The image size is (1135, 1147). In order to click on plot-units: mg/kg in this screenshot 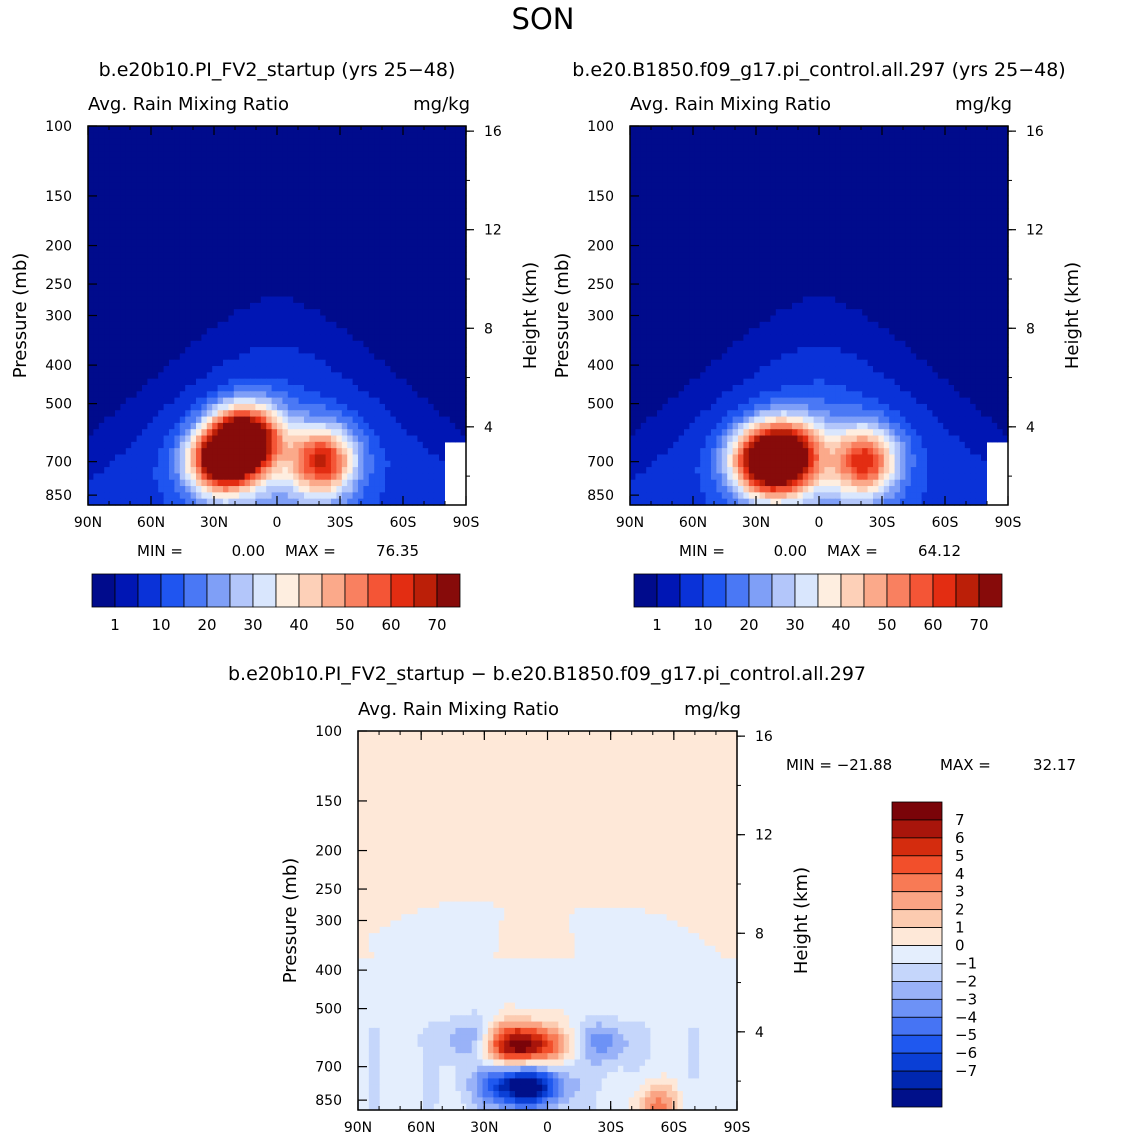, I will do `click(441, 104)`.